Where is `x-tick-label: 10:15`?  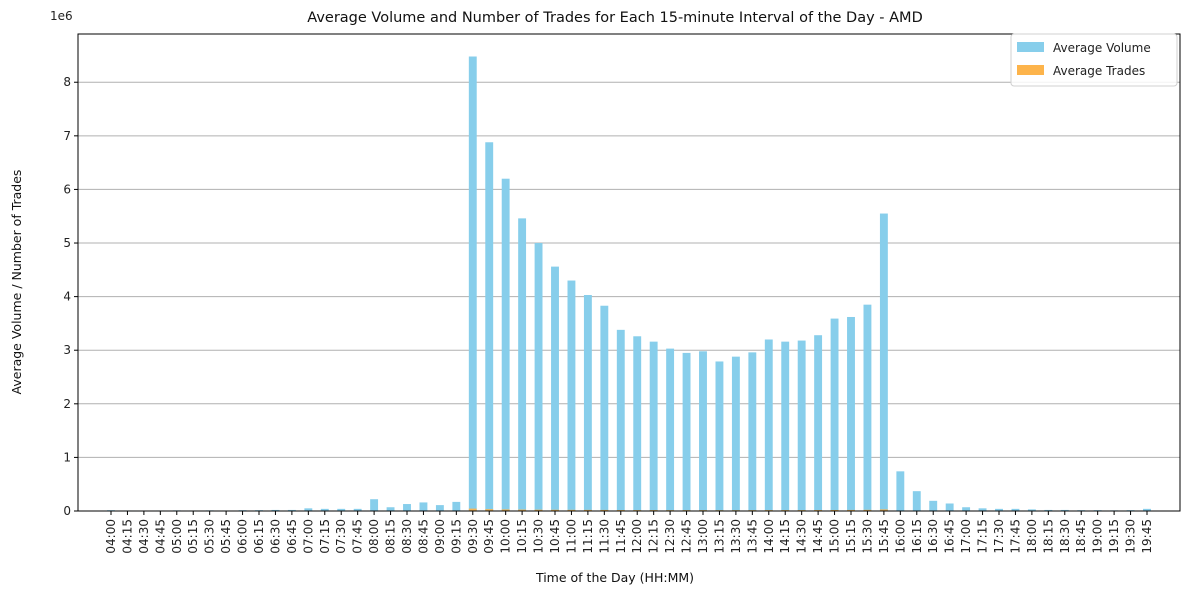
x-tick-label: 10:15 is located at coordinates (522, 536).